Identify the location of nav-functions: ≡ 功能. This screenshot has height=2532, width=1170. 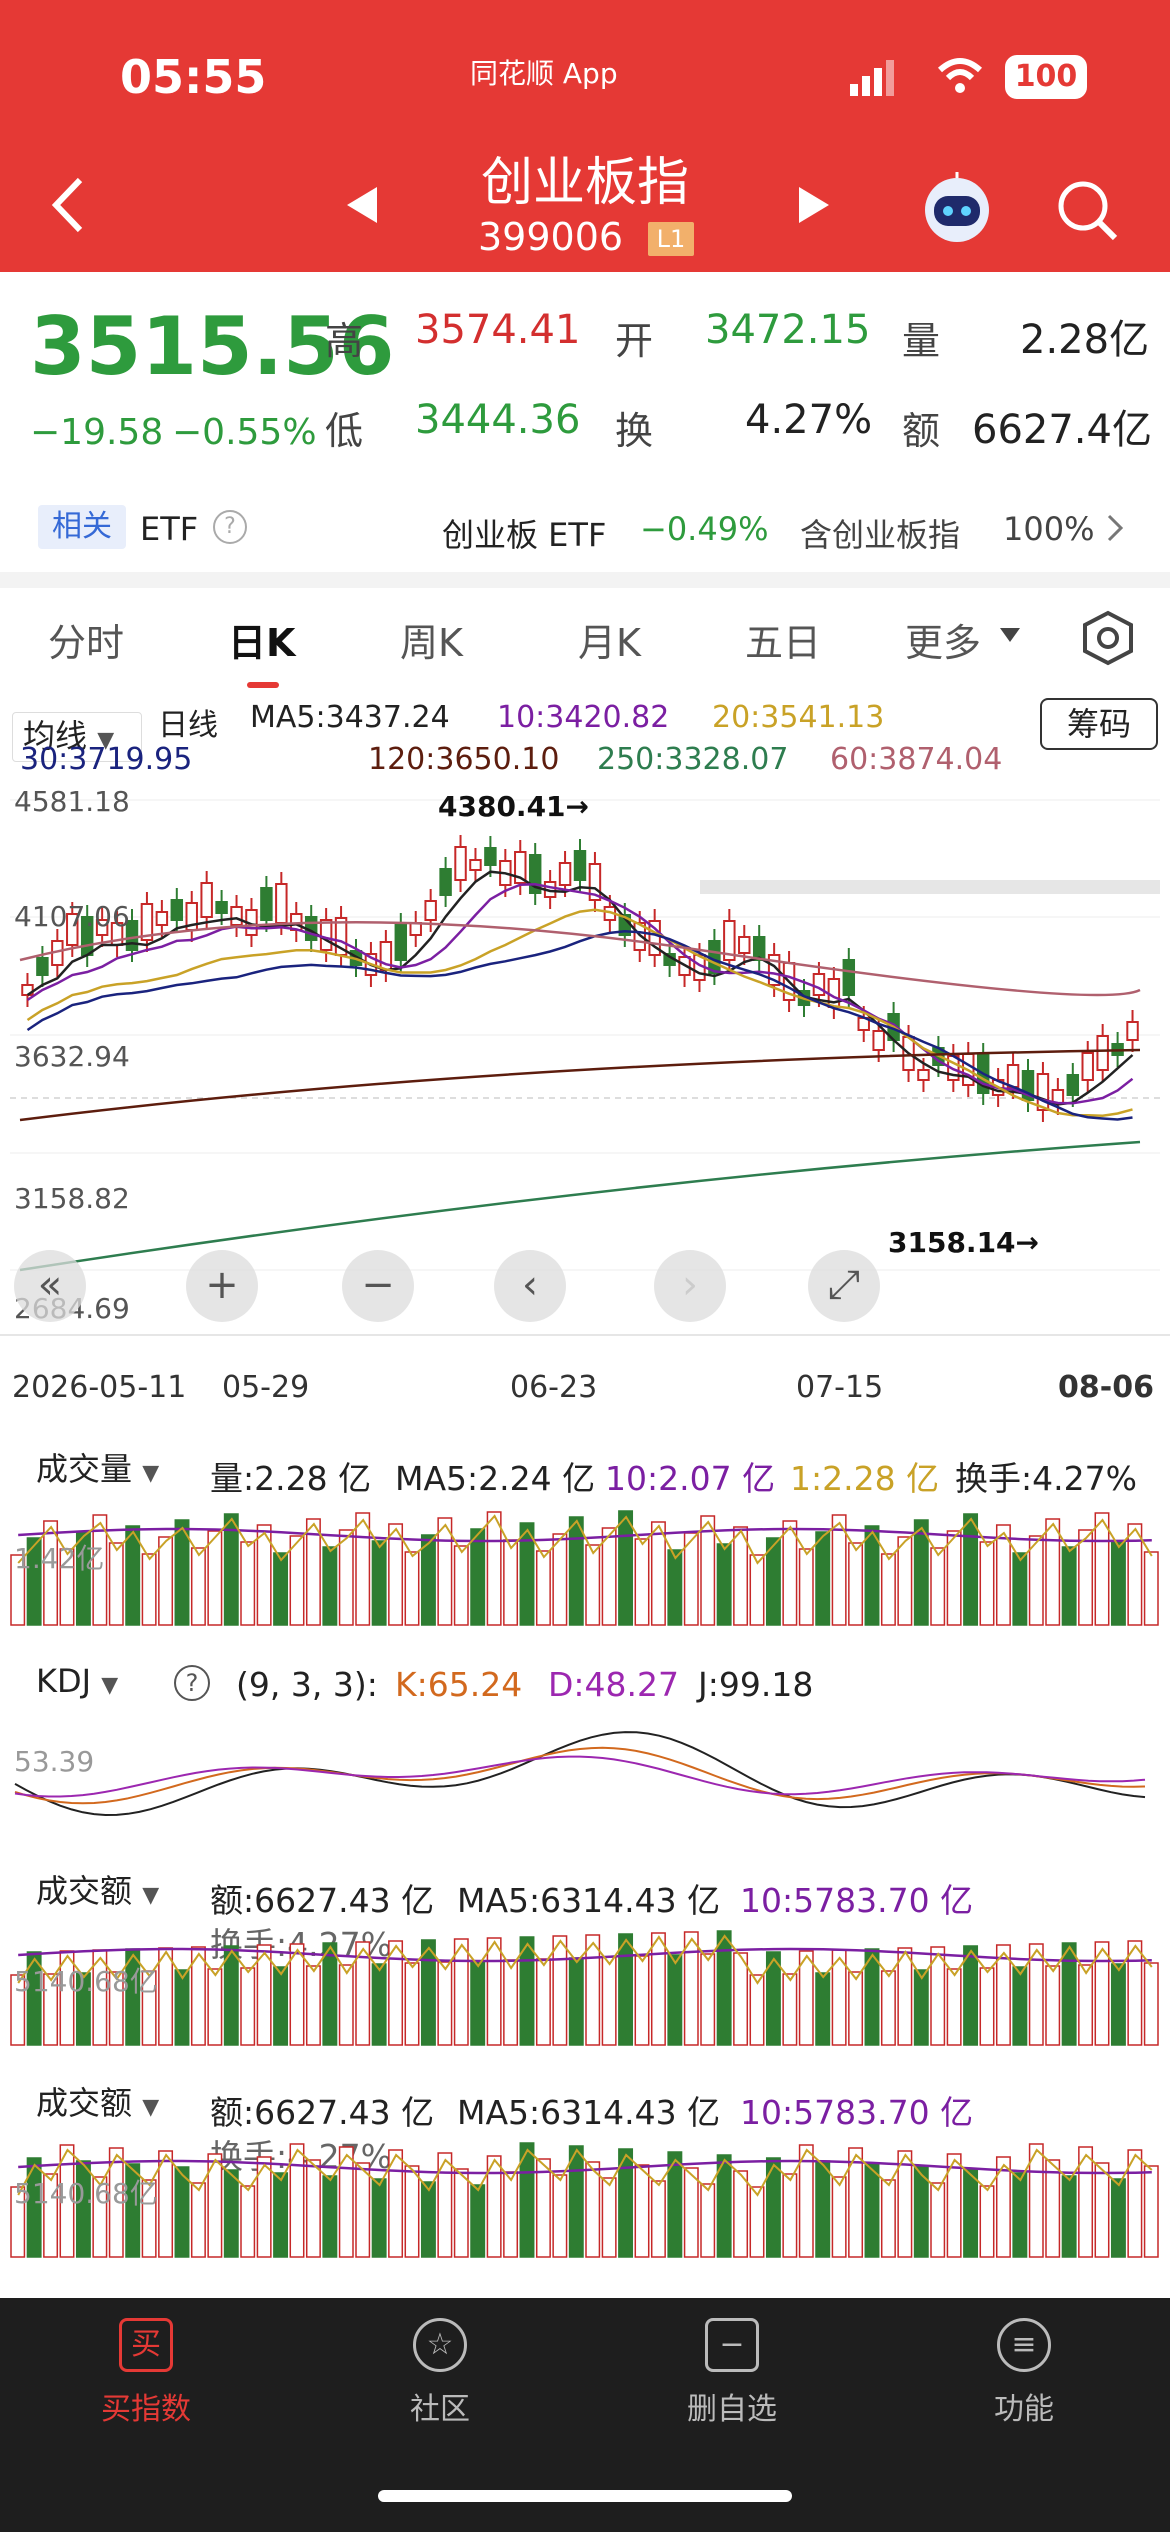
(1024, 2373).